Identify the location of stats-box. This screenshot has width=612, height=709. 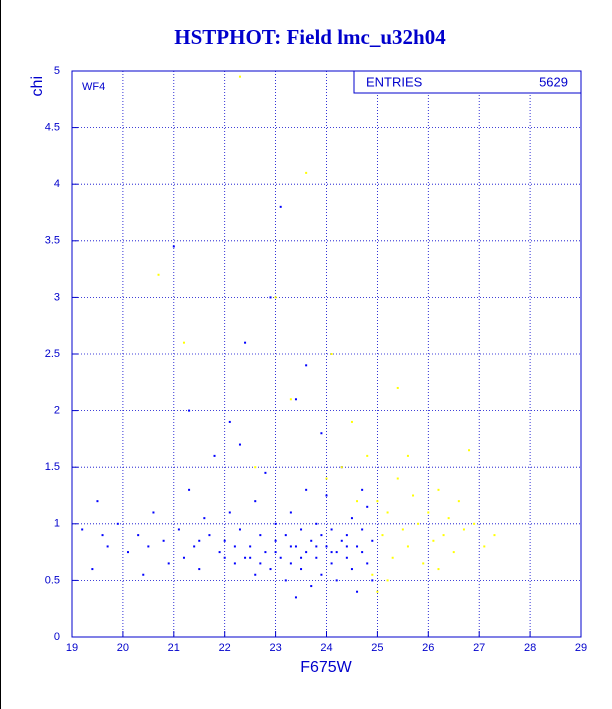
(467, 82).